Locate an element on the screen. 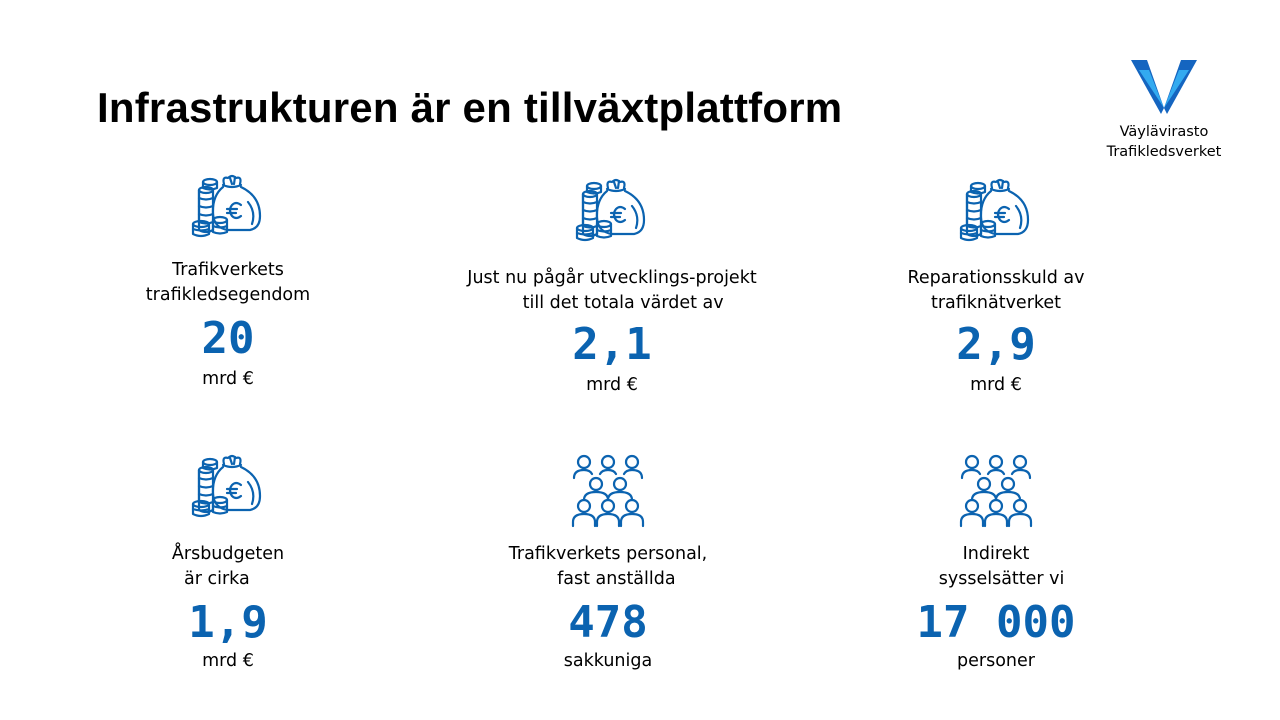 This screenshot has height=720, width=1280. vaylavirasto-logo: Väylävirasto Trafikledsverket is located at coordinates (1164, 111).